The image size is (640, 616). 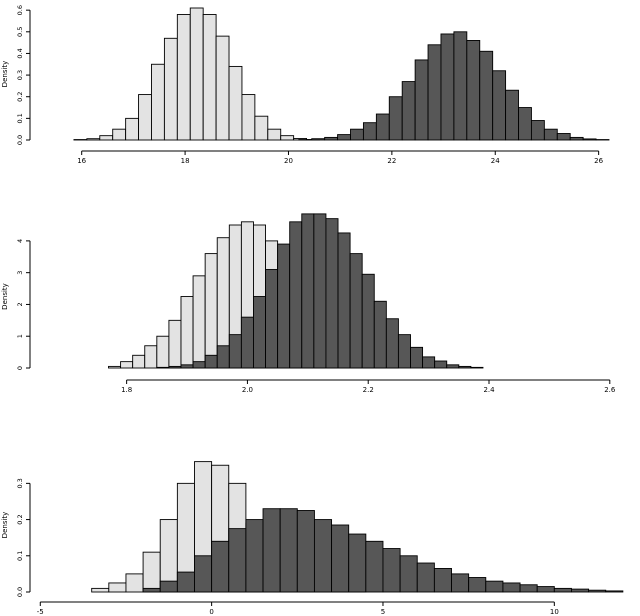 What do you see at coordinates (383, 612) in the screenshot?
I see `x-tick-label-2: 5` at bounding box center [383, 612].